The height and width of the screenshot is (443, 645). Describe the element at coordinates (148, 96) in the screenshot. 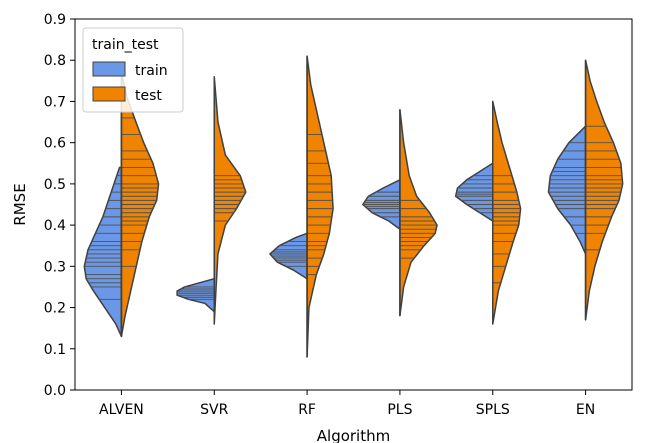

I see `legend-label-test: test` at that location.